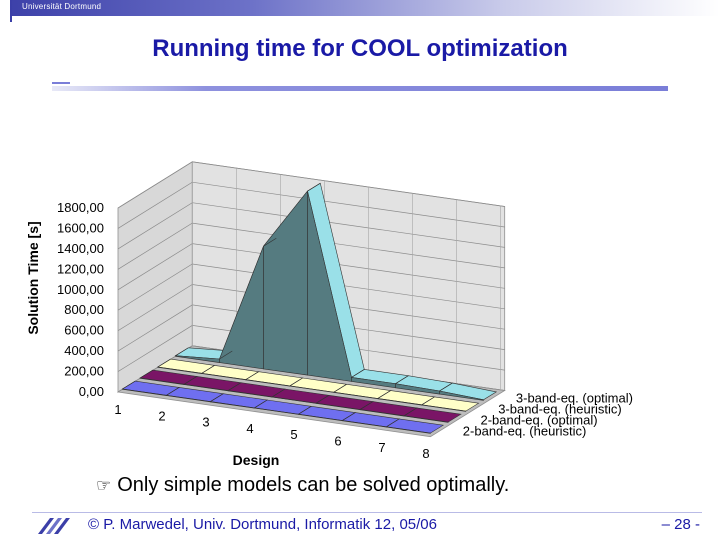 Image resolution: width=720 pixels, height=540 pixels. I want to click on legend-label: 2-band-eq. (heuristic), so click(525, 430).